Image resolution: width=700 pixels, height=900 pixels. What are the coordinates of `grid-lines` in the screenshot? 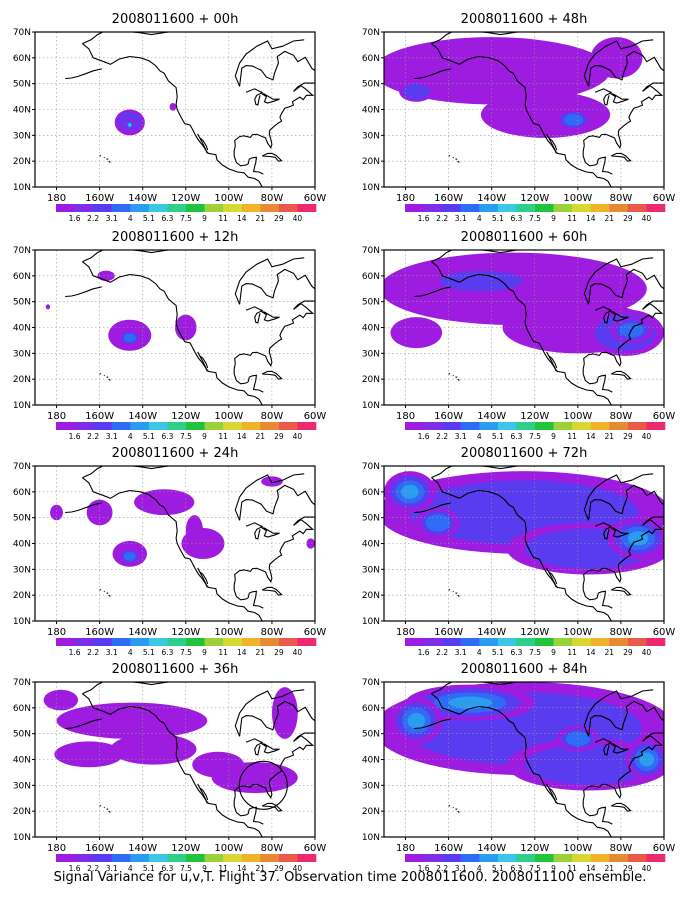 It's located at (175, 759).